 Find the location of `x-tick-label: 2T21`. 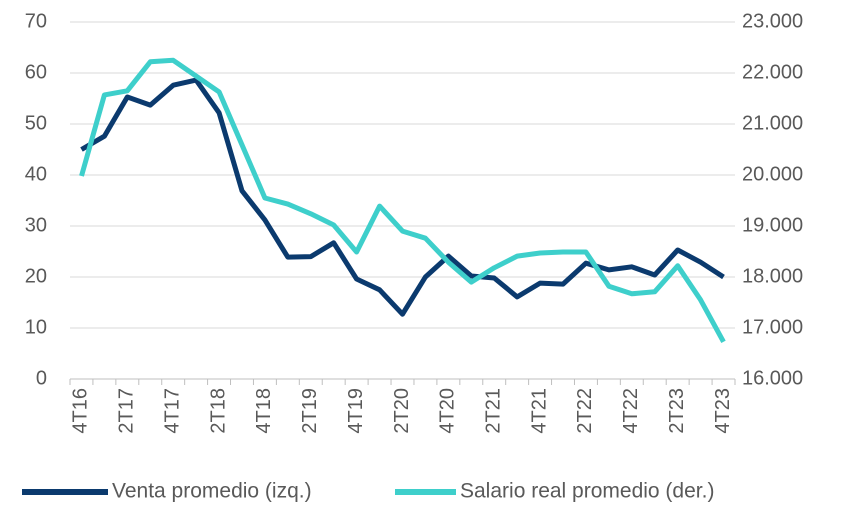

x-tick-label: 2T21 is located at coordinates (494, 411).